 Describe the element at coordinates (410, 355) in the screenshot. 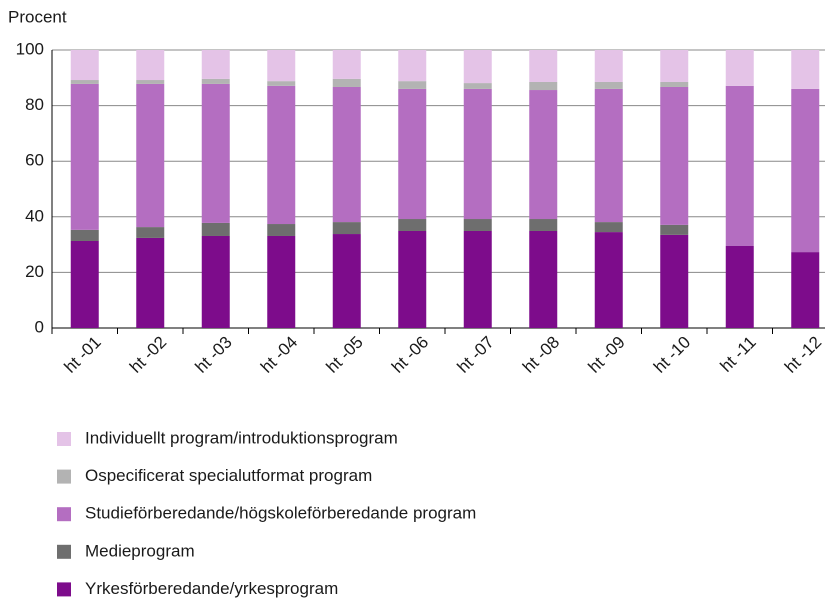

I see `x-tick-label: ht -06` at that location.